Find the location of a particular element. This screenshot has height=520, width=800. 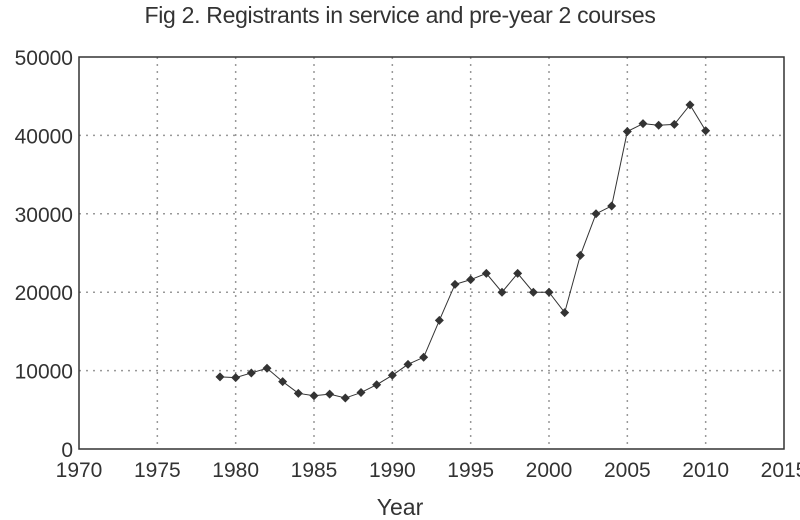

x-tick-label: 1975 is located at coordinates (157, 470).